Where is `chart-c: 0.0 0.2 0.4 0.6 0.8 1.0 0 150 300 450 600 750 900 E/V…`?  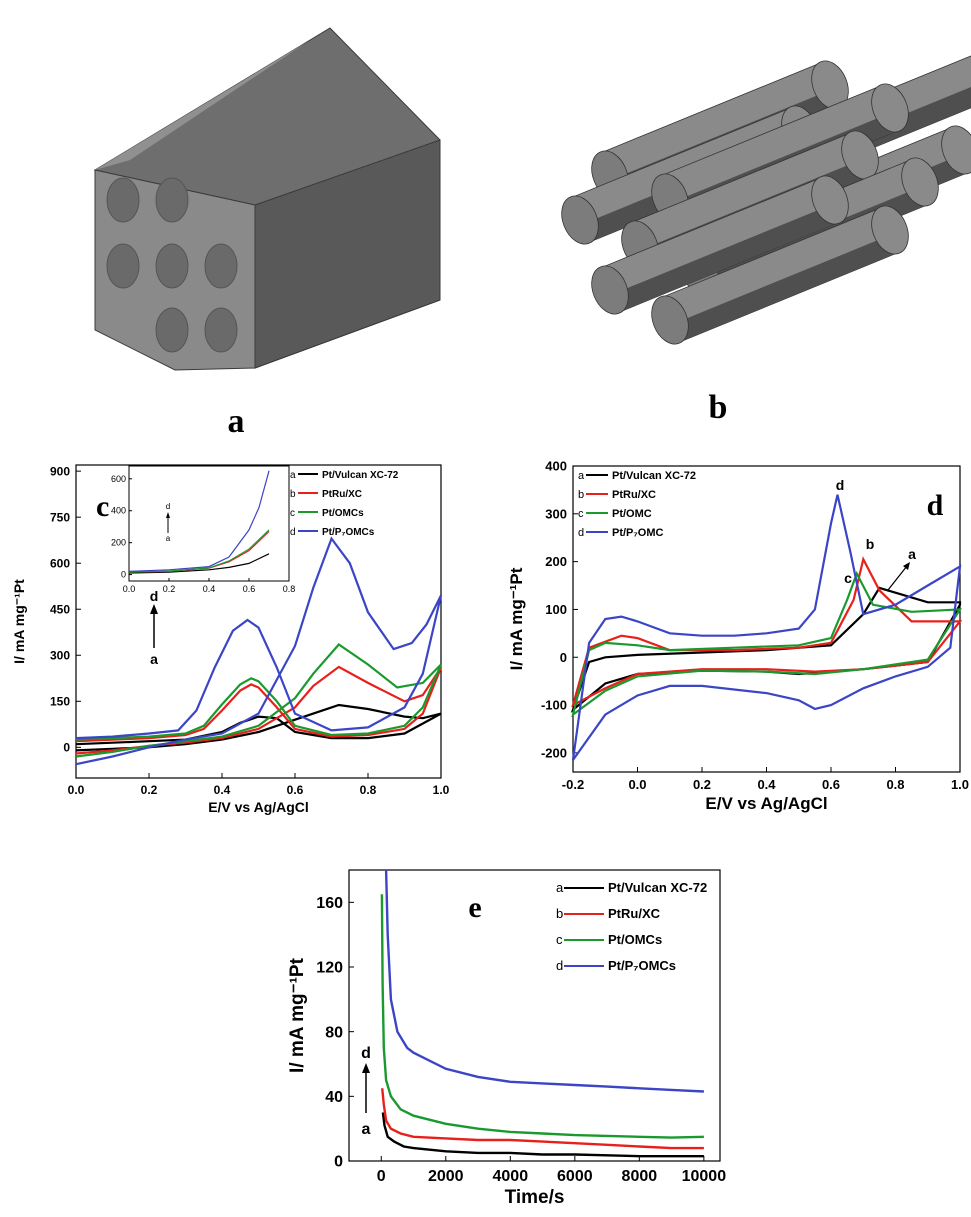
chart-c: 0.0 0.2 0.4 0.6 0.8 1.0 0 150 300 450 600 750 900 E/V… is located at coordinates (230, 639).